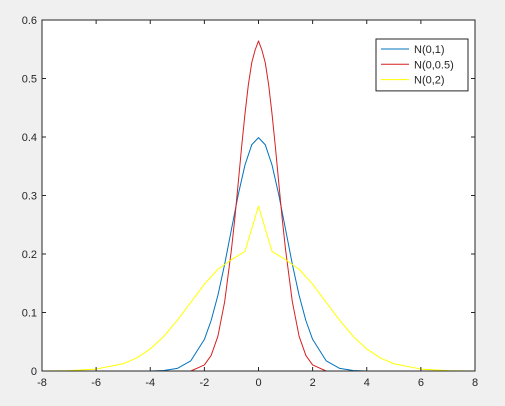  Describe the element at coordinates (475, 383) in the screenshot. I see `x-tick-label: 8` at that location.